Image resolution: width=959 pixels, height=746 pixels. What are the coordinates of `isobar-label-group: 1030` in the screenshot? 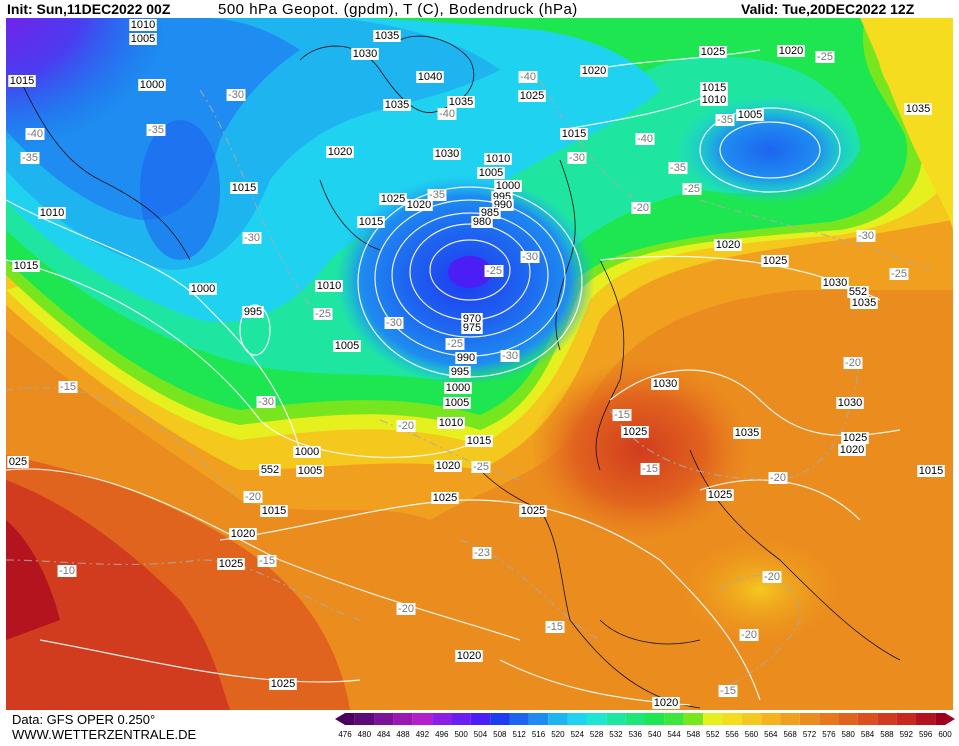 It's located at (665, 384).